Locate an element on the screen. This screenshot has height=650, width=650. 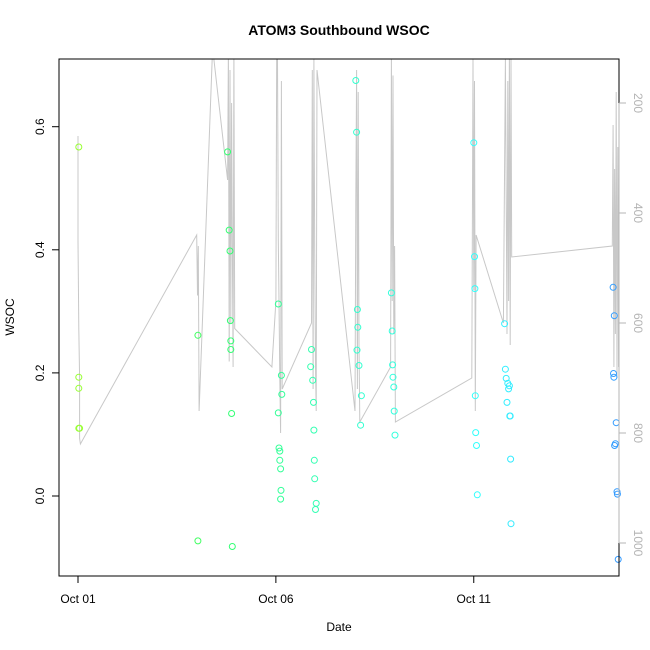
x-axis-label: Date is located at coordinates (339, 627).